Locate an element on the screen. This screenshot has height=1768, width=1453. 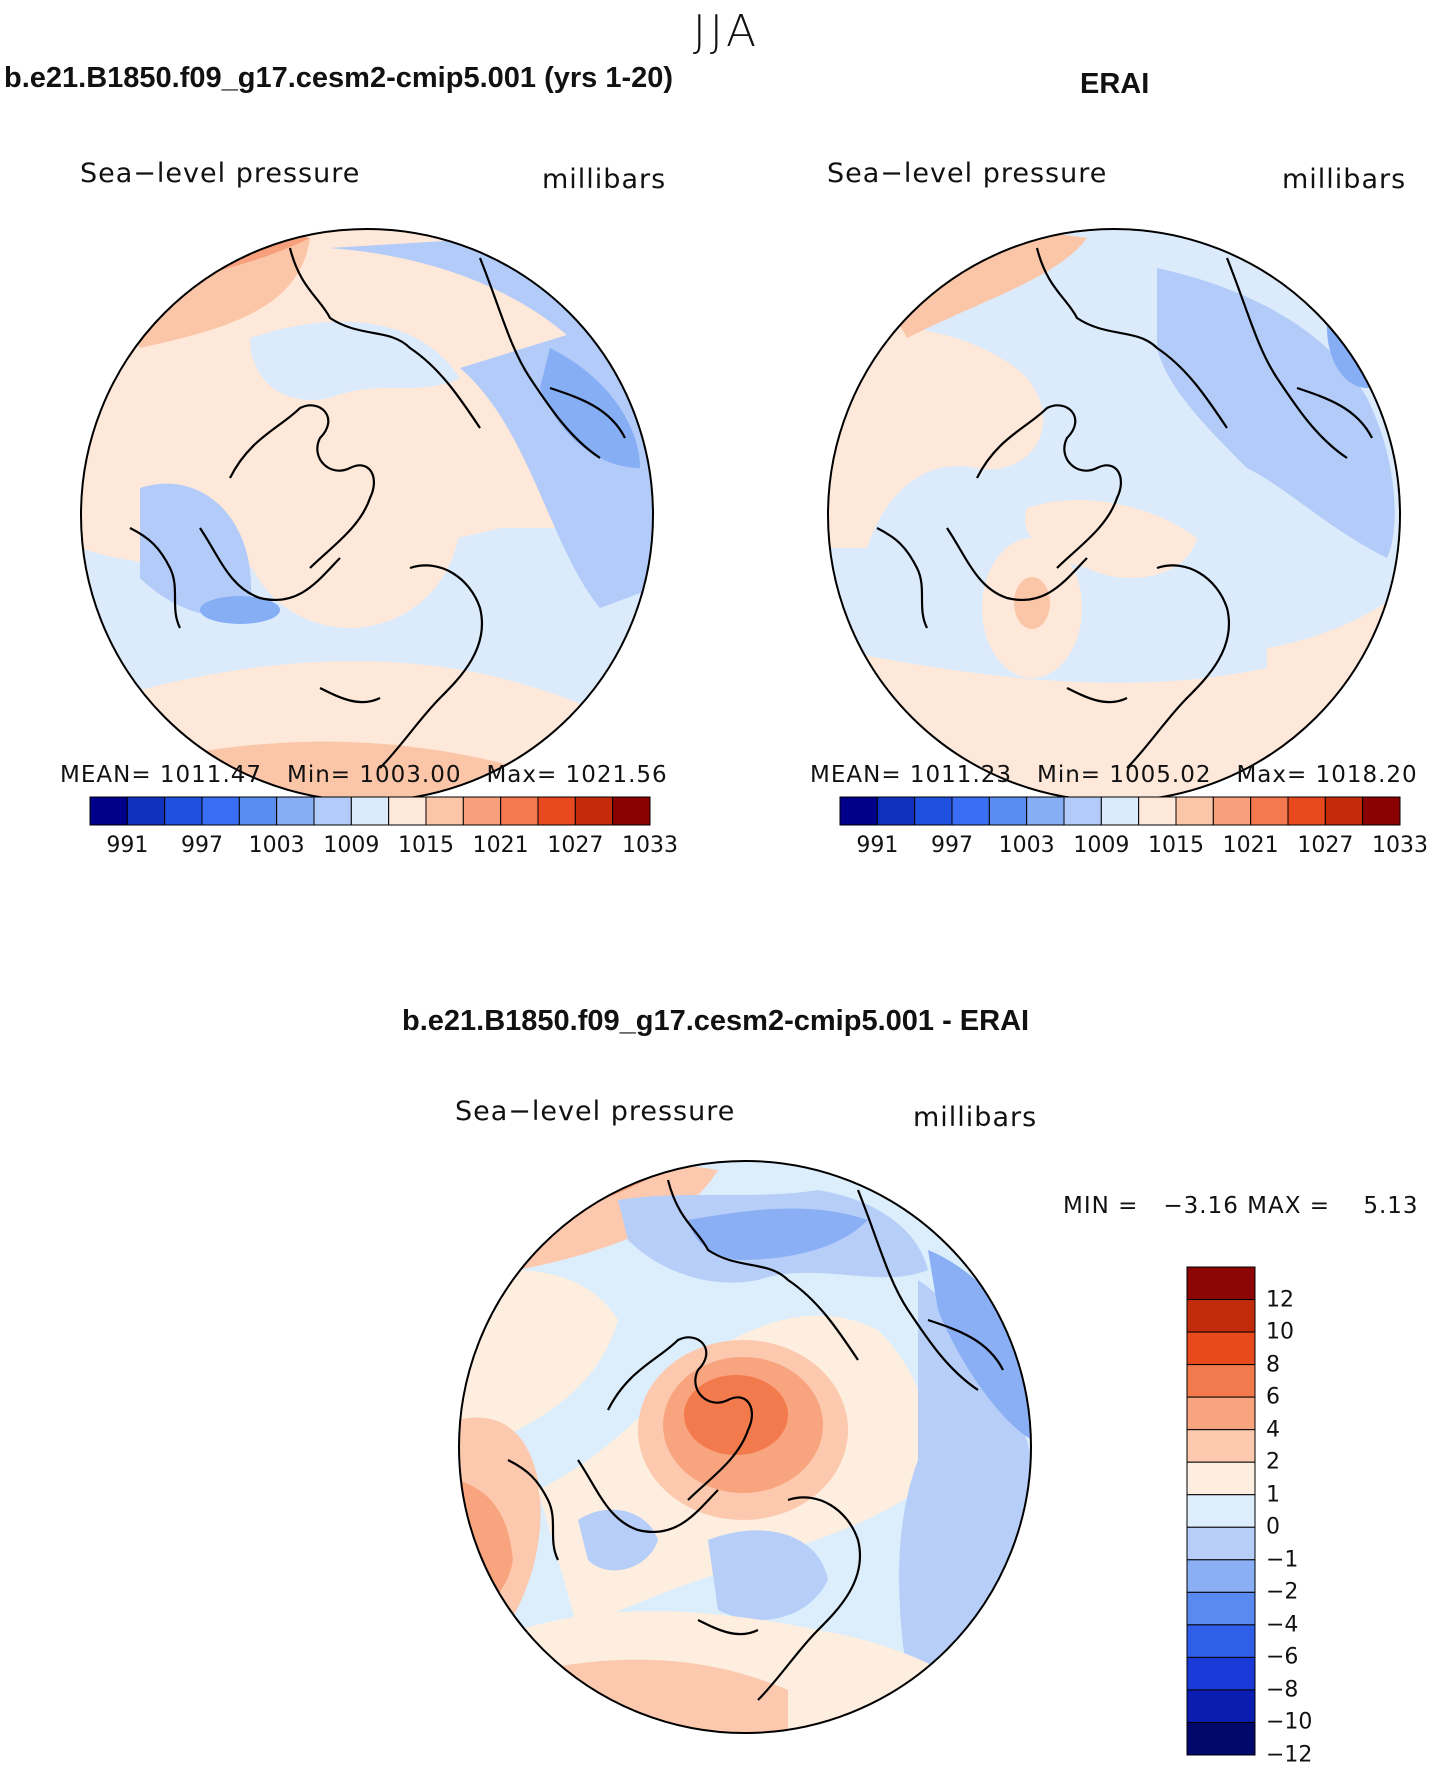
diff-field-west-pos is located at coordinates (538, 1365).